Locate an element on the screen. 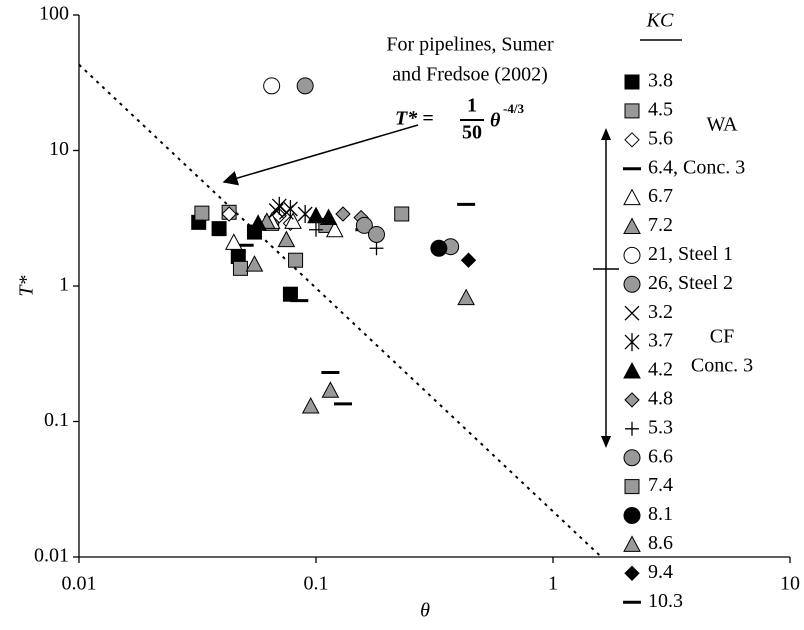 This screenshot has height=630, width=804. legend-label: 9.4 is located at coordinates (660, 572).